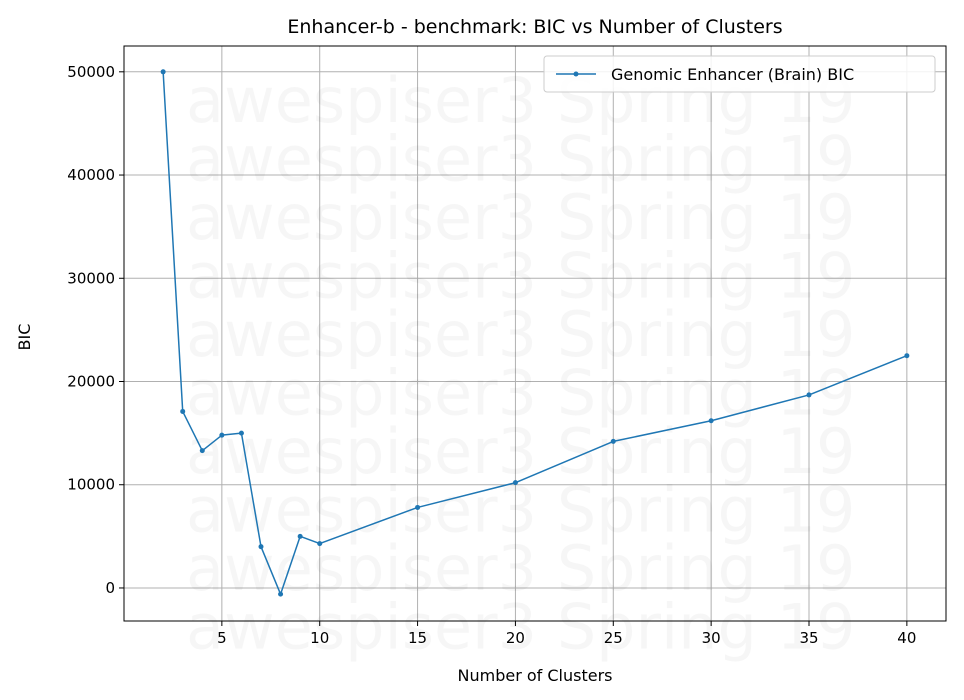 This screenshot has width=964, height=700. Describe the element at coordinates (732, 74) in the screenshot. I see `legend-entry-label: Genomic Enhancer (Brain) BIC` at that location.